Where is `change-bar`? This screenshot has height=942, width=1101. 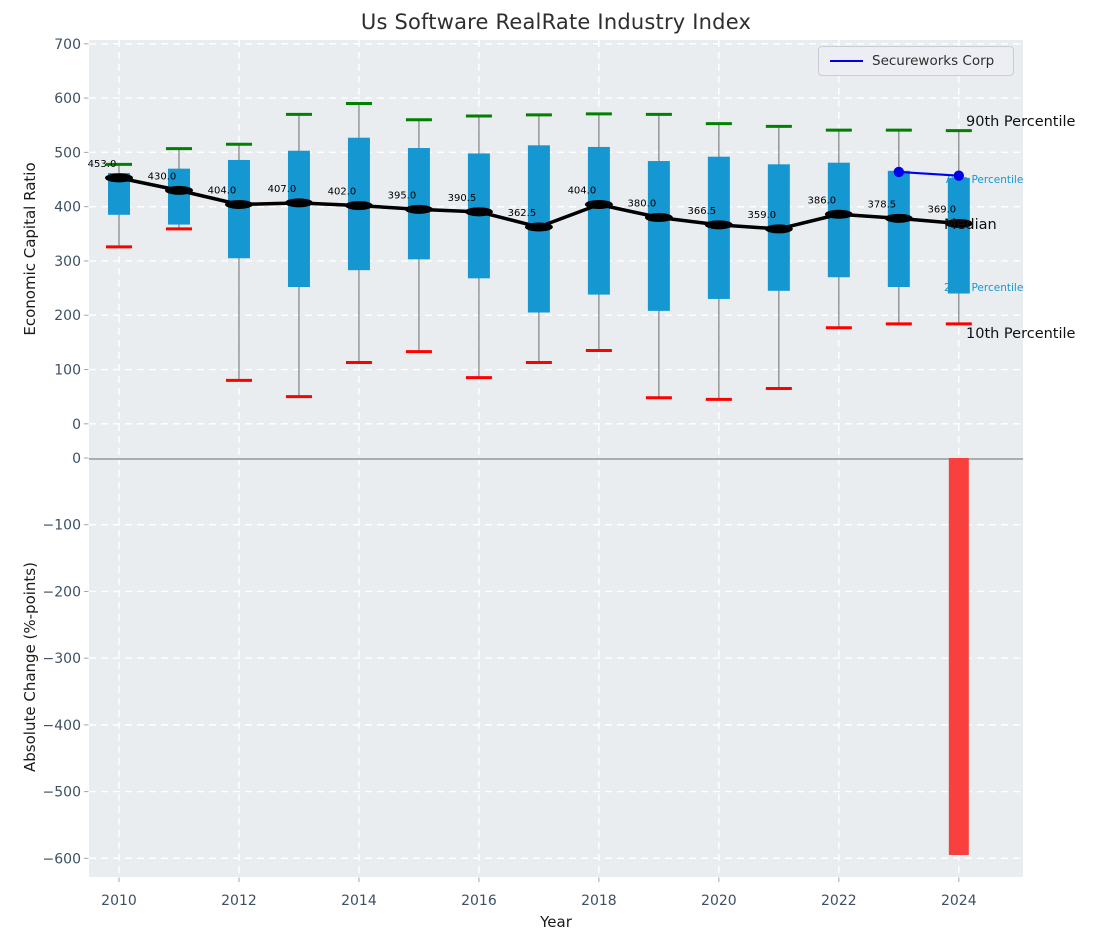
change-bar is located at coordinates (958, 656).